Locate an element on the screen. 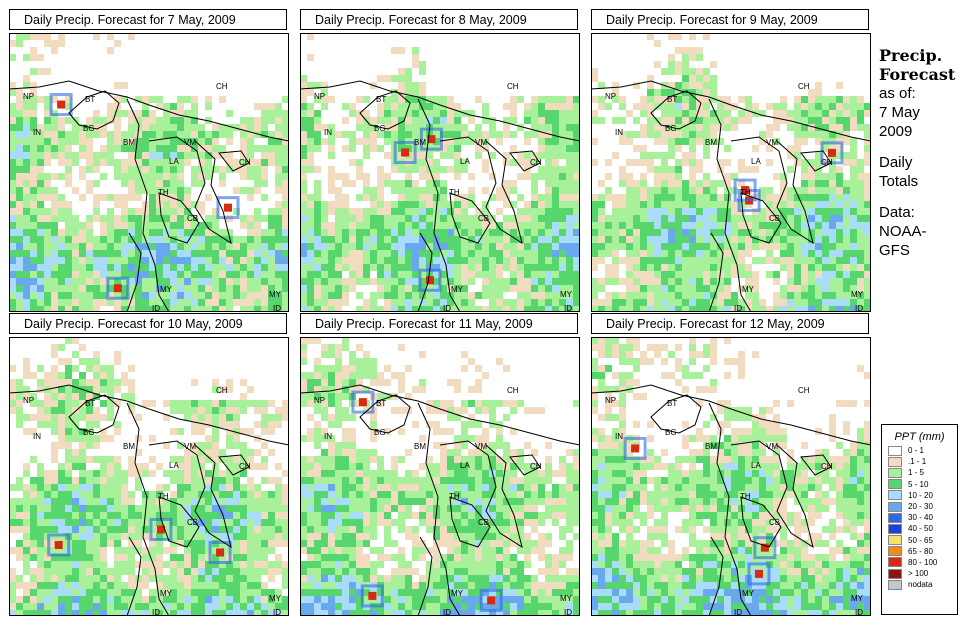  side-title-line2: Forecast is located at coordinates (917, 74).